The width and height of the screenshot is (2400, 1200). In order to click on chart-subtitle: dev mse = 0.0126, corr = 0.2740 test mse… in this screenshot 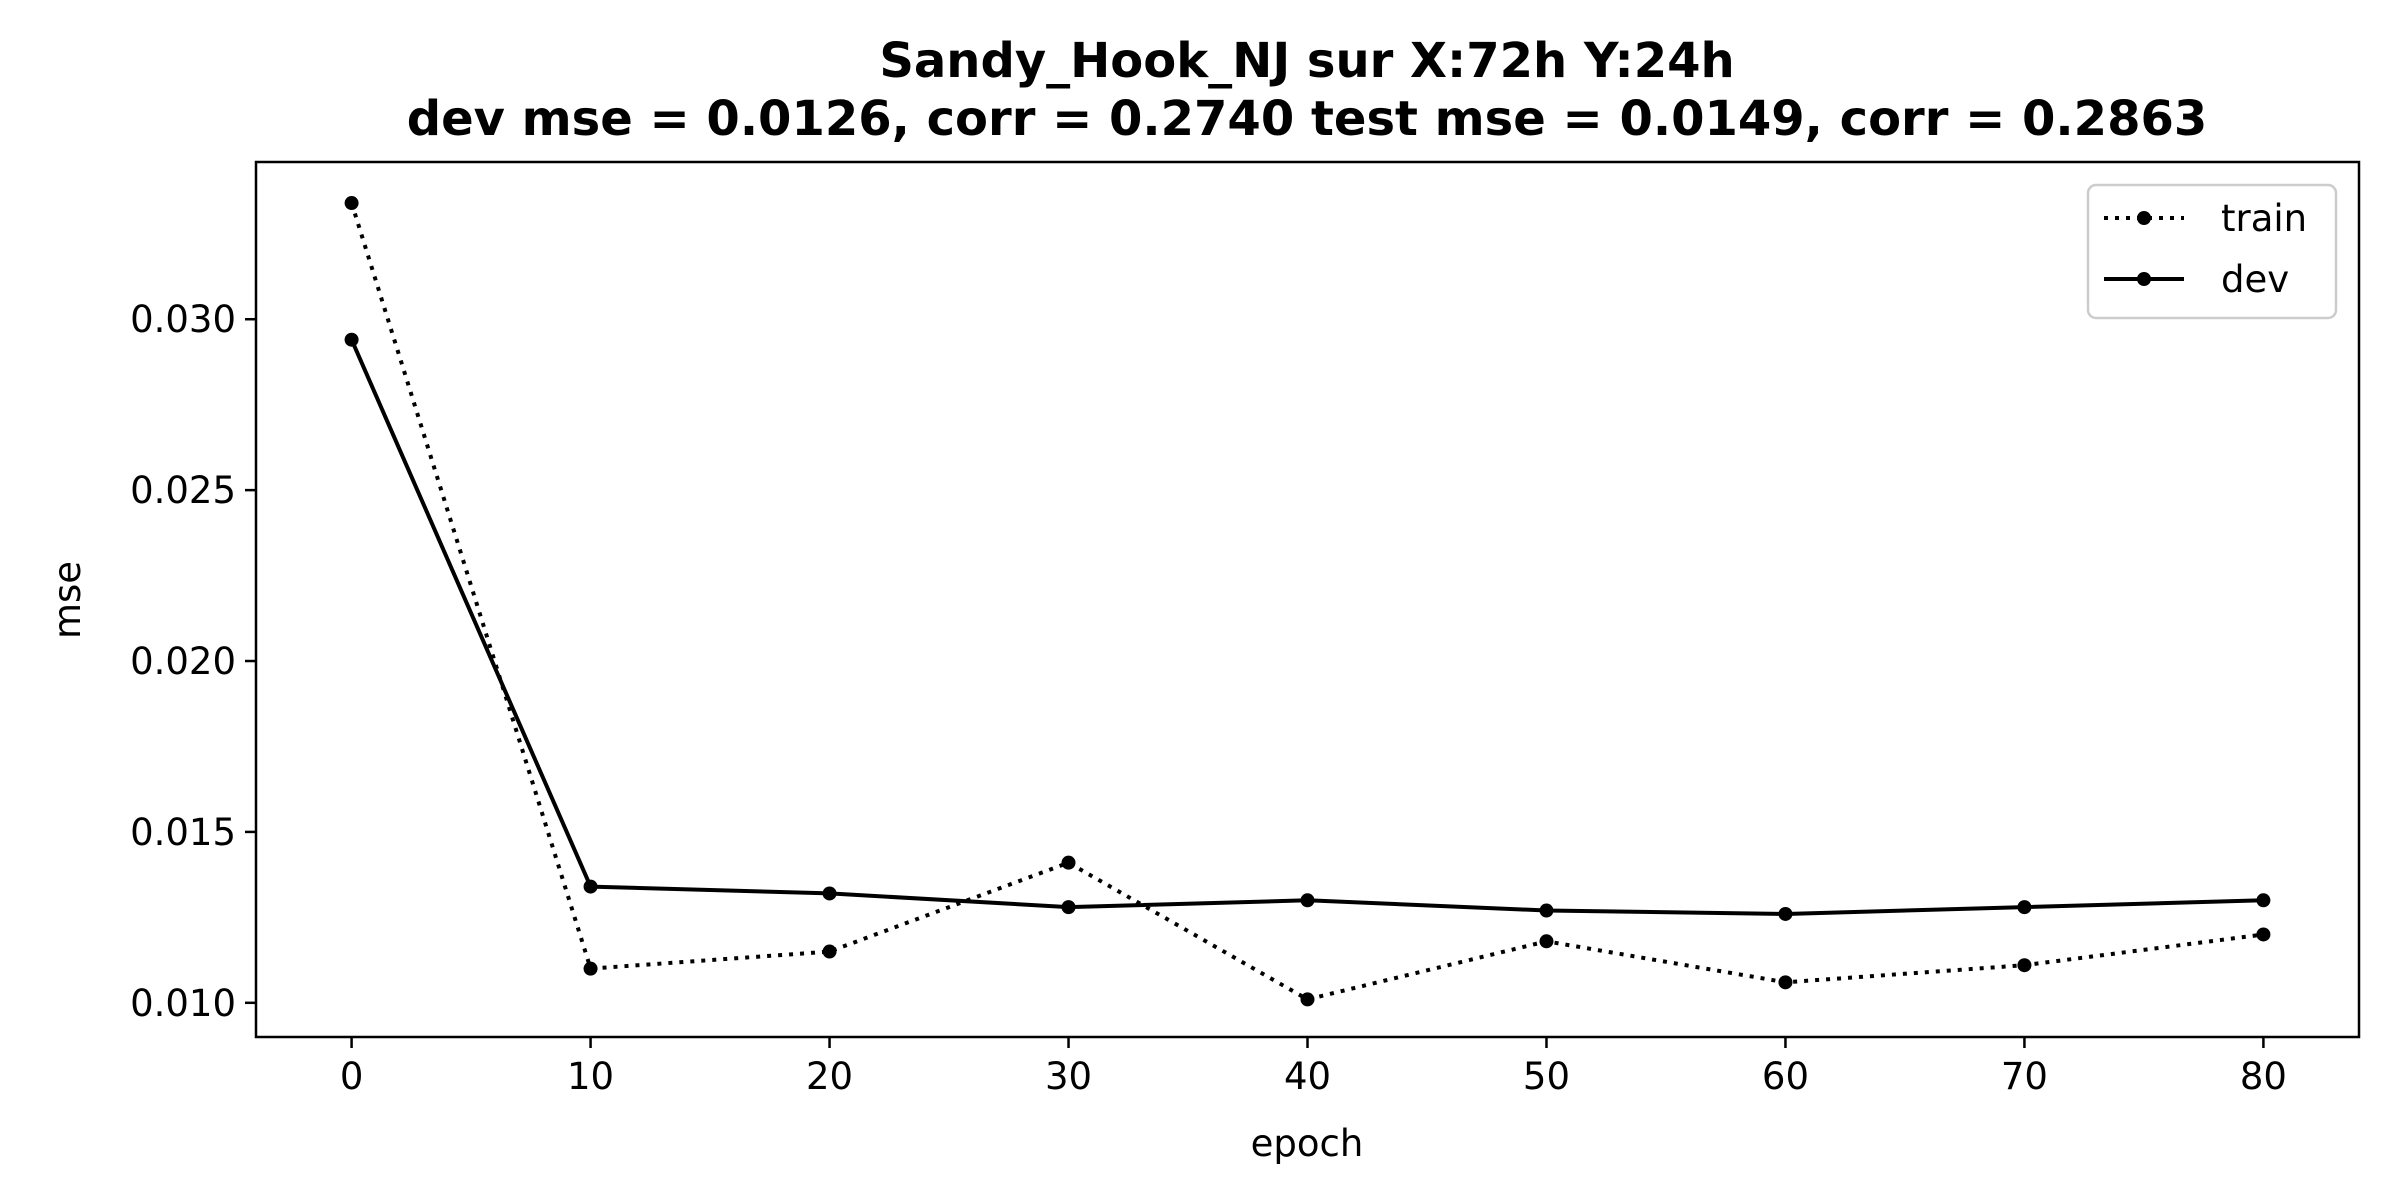, I will do `click(1307, 119)`.